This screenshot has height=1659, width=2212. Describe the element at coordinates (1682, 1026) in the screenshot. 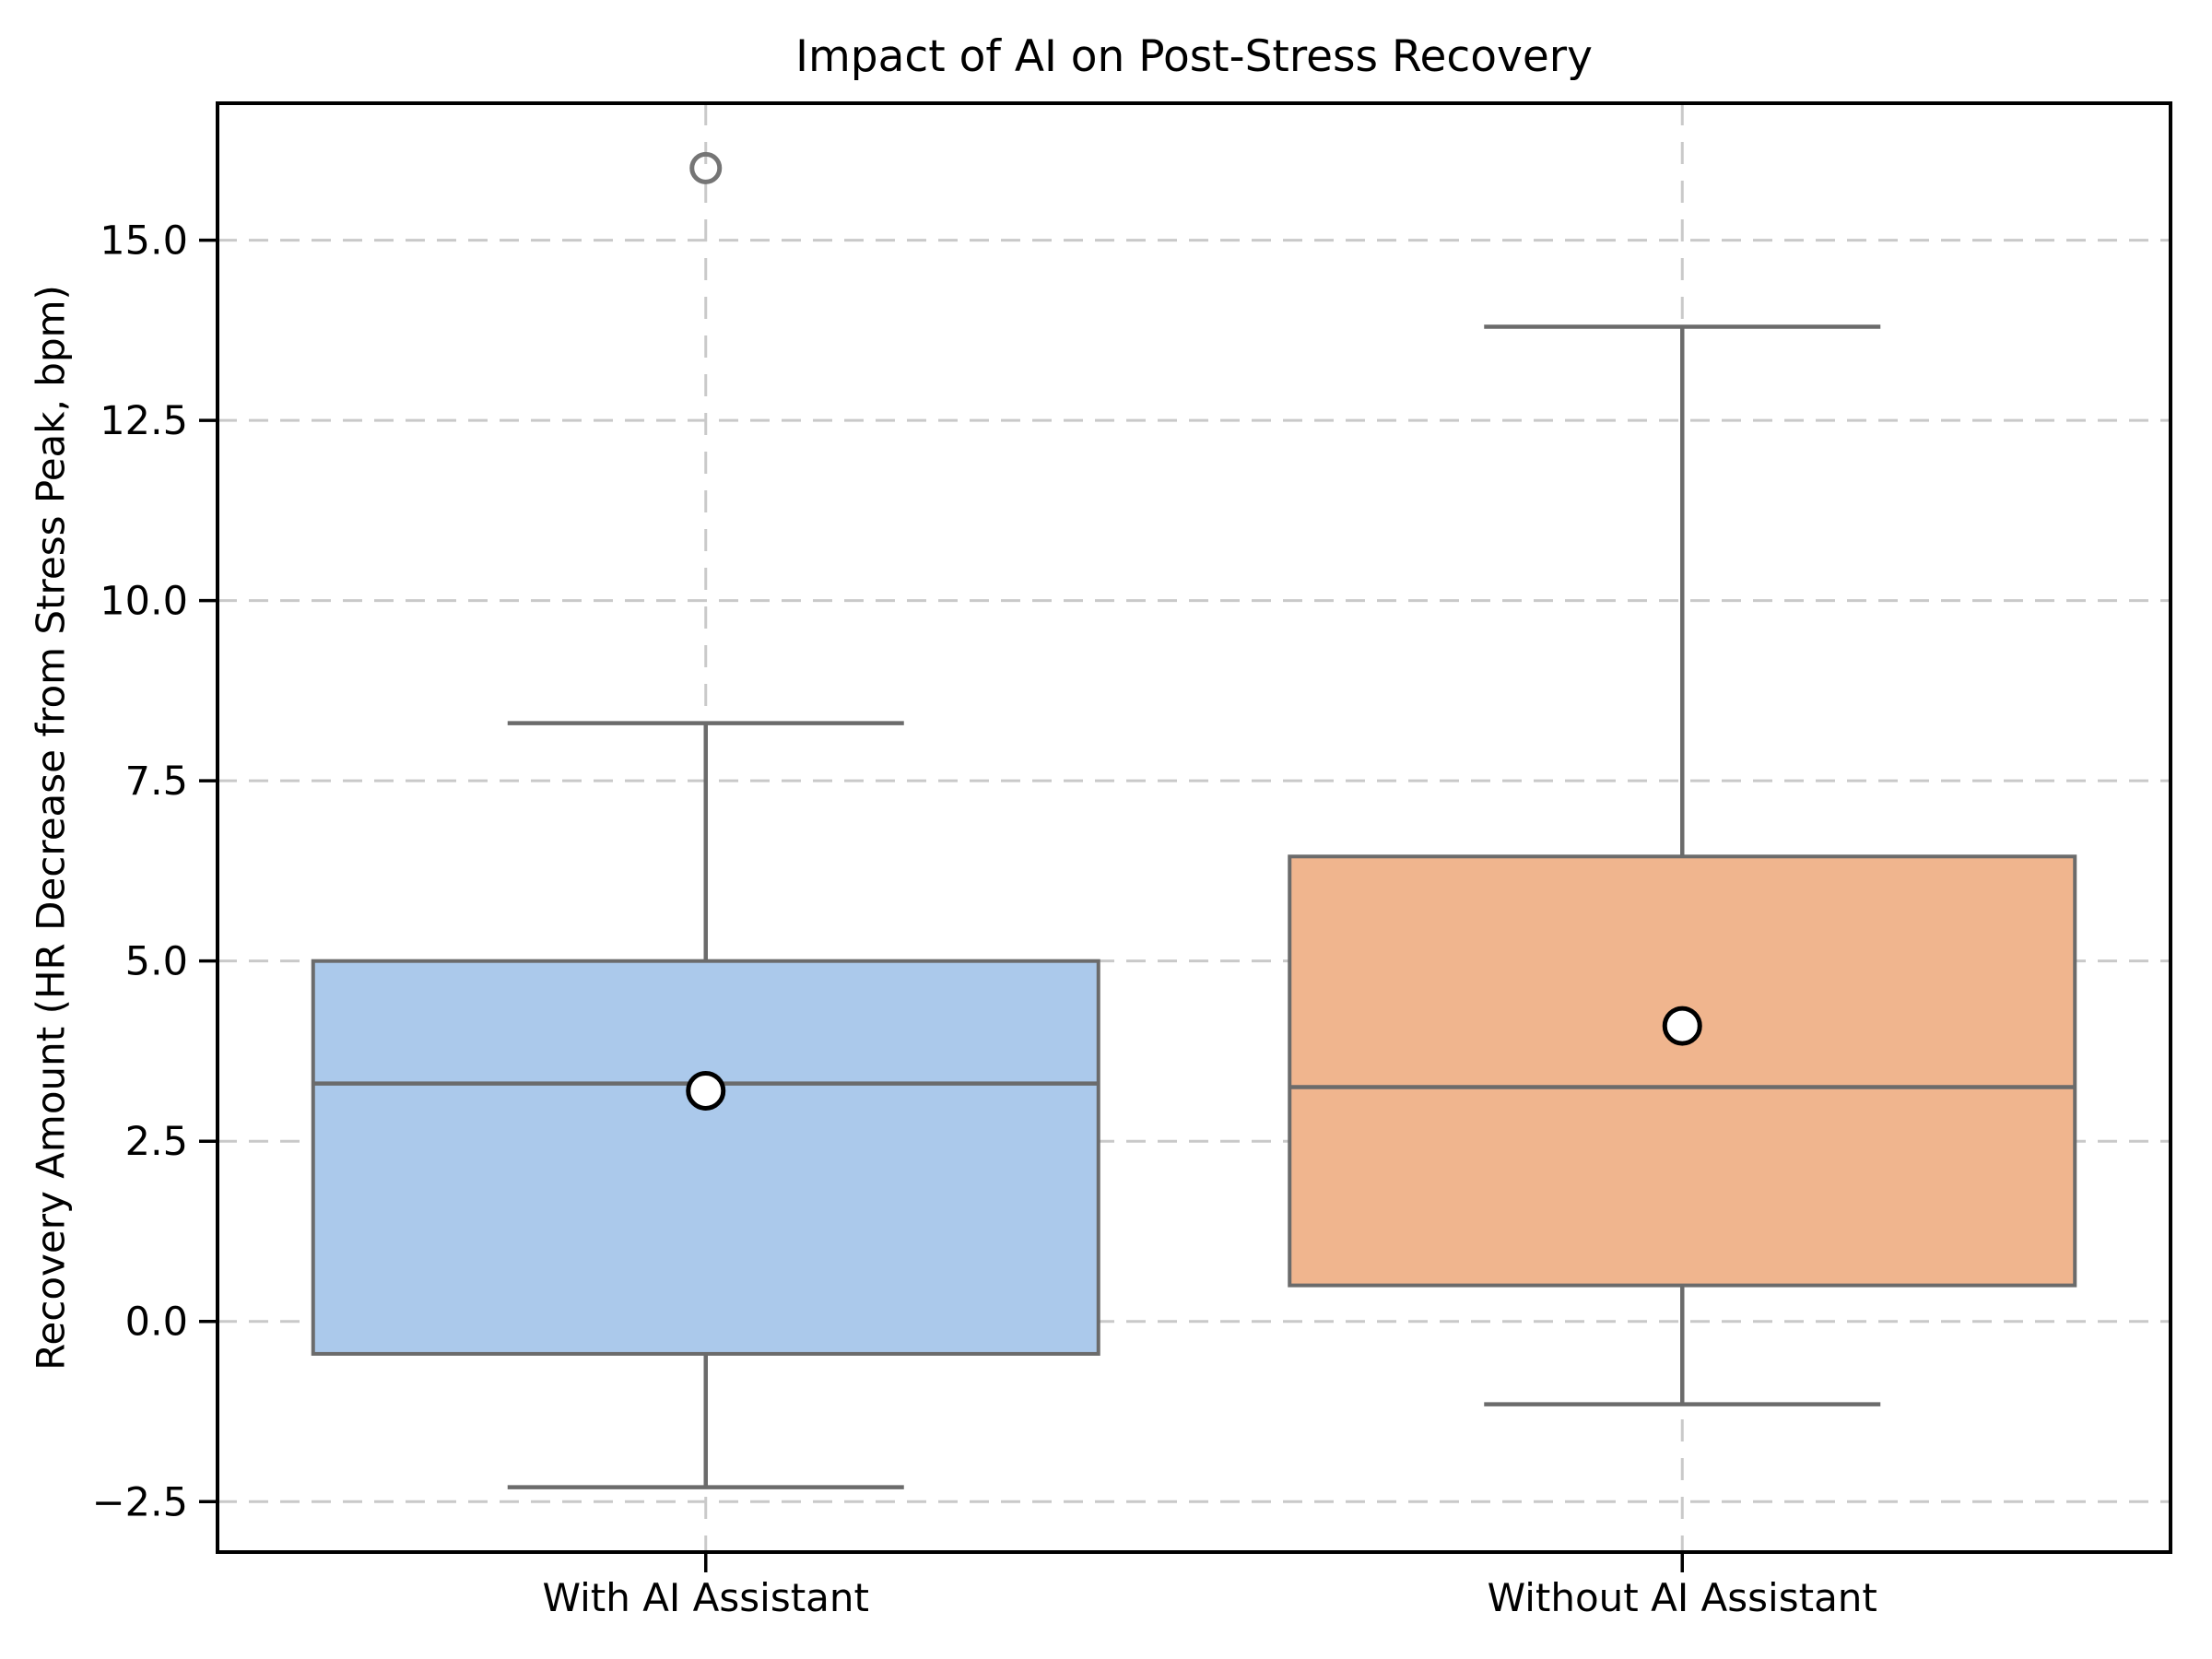

I see `mean-marker-without-ai-assistant` at that location.